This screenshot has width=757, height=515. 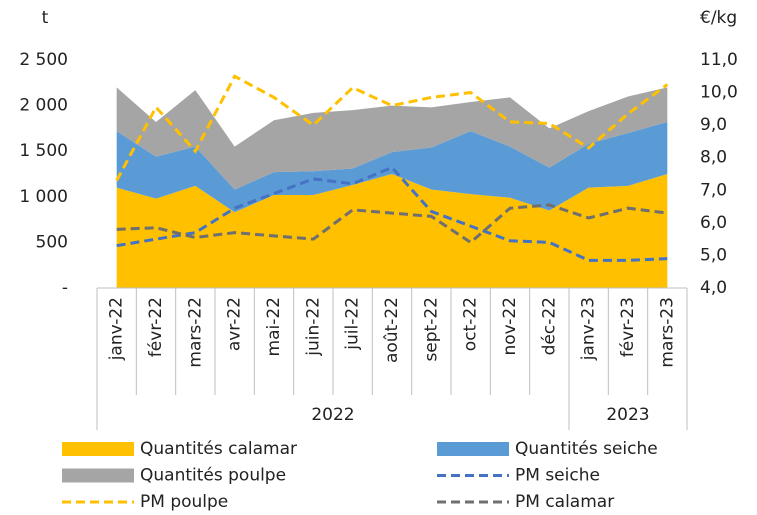 What do you see at coordinates (43, 60) in the screenshot?
I see `y-tick-label: 2 500` at bounding box center [43, 60].